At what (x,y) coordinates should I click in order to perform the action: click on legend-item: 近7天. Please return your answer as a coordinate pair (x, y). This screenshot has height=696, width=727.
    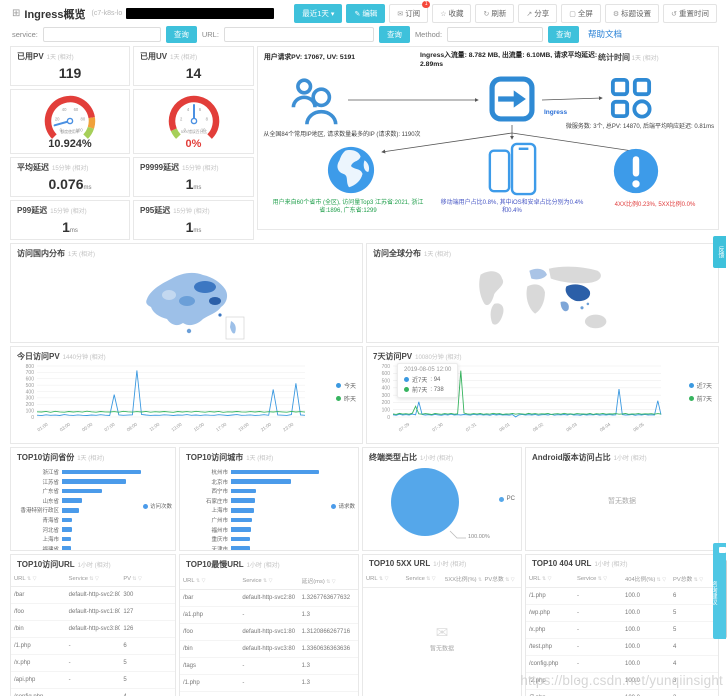
    Looking at the image, I should click on (700, 385).